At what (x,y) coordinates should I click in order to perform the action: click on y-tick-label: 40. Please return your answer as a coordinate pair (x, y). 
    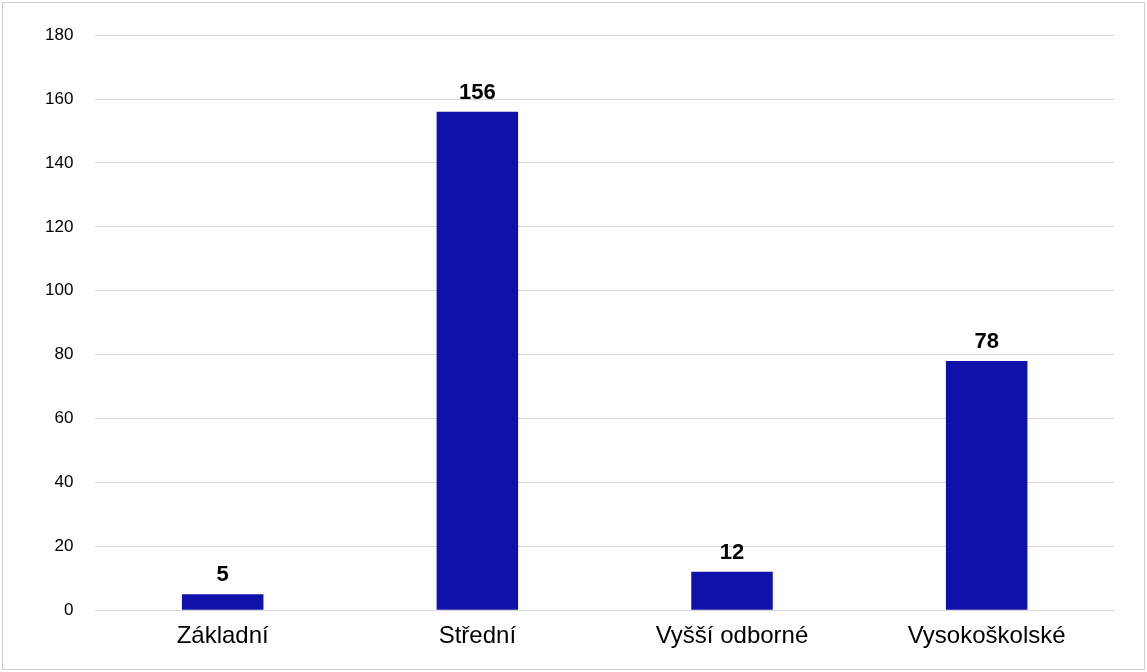
    Looking at the image, I should click on (64, 482).